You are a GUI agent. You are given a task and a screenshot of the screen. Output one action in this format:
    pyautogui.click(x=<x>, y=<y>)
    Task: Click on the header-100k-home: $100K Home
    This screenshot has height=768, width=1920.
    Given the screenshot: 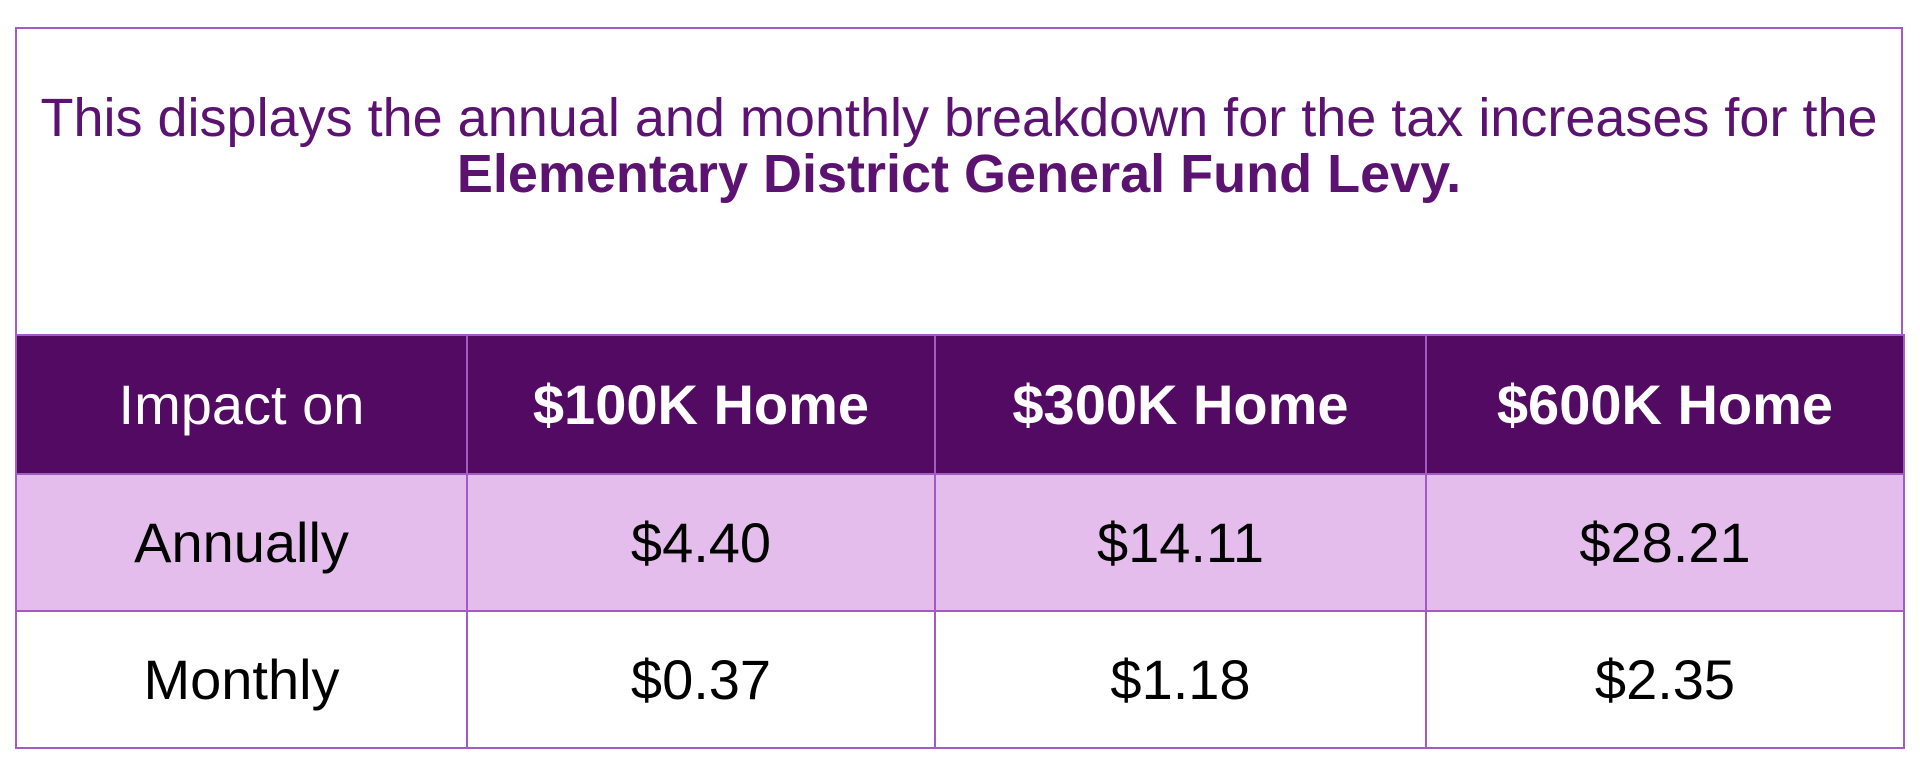 What is the action you would take?
    pyautogui.click(x=701, y=404)
    